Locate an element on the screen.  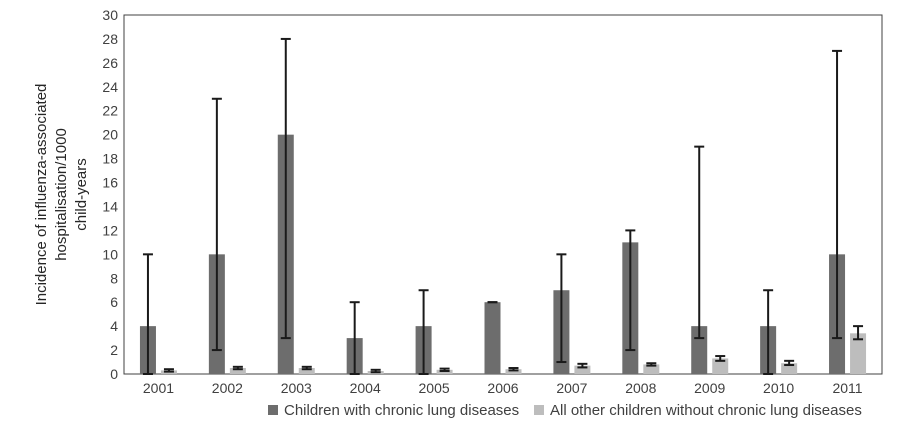
y-tick-label: 6 is located at coordinates (114, 302).